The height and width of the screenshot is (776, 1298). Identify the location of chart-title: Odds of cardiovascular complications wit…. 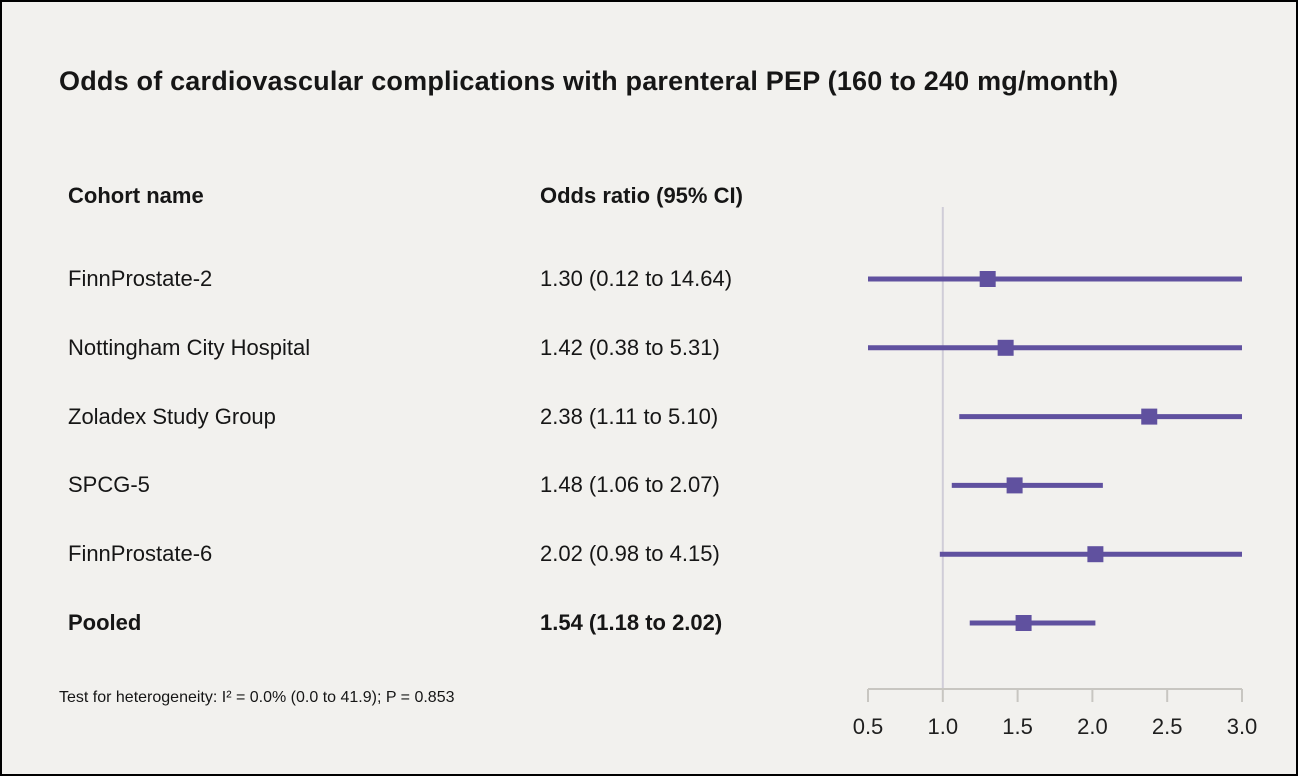
(589, 81).